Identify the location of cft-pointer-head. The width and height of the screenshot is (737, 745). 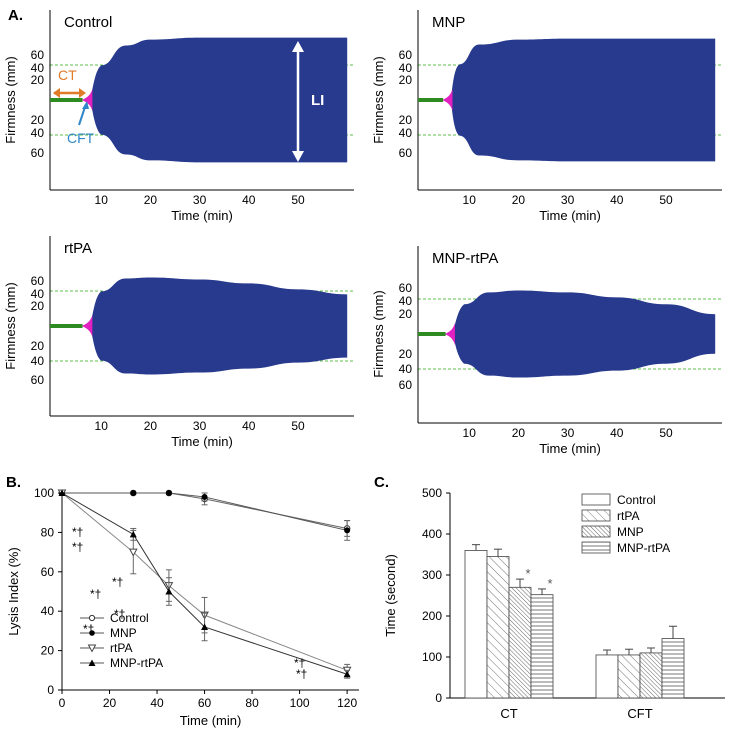
(85, 105).